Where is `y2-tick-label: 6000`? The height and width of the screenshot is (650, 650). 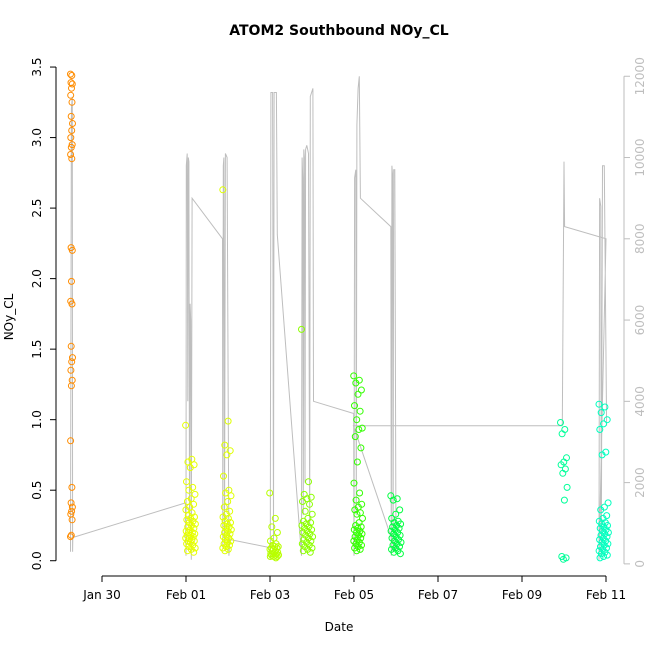
y2-tick-label: 6000 is located at coordinates (640, 320).